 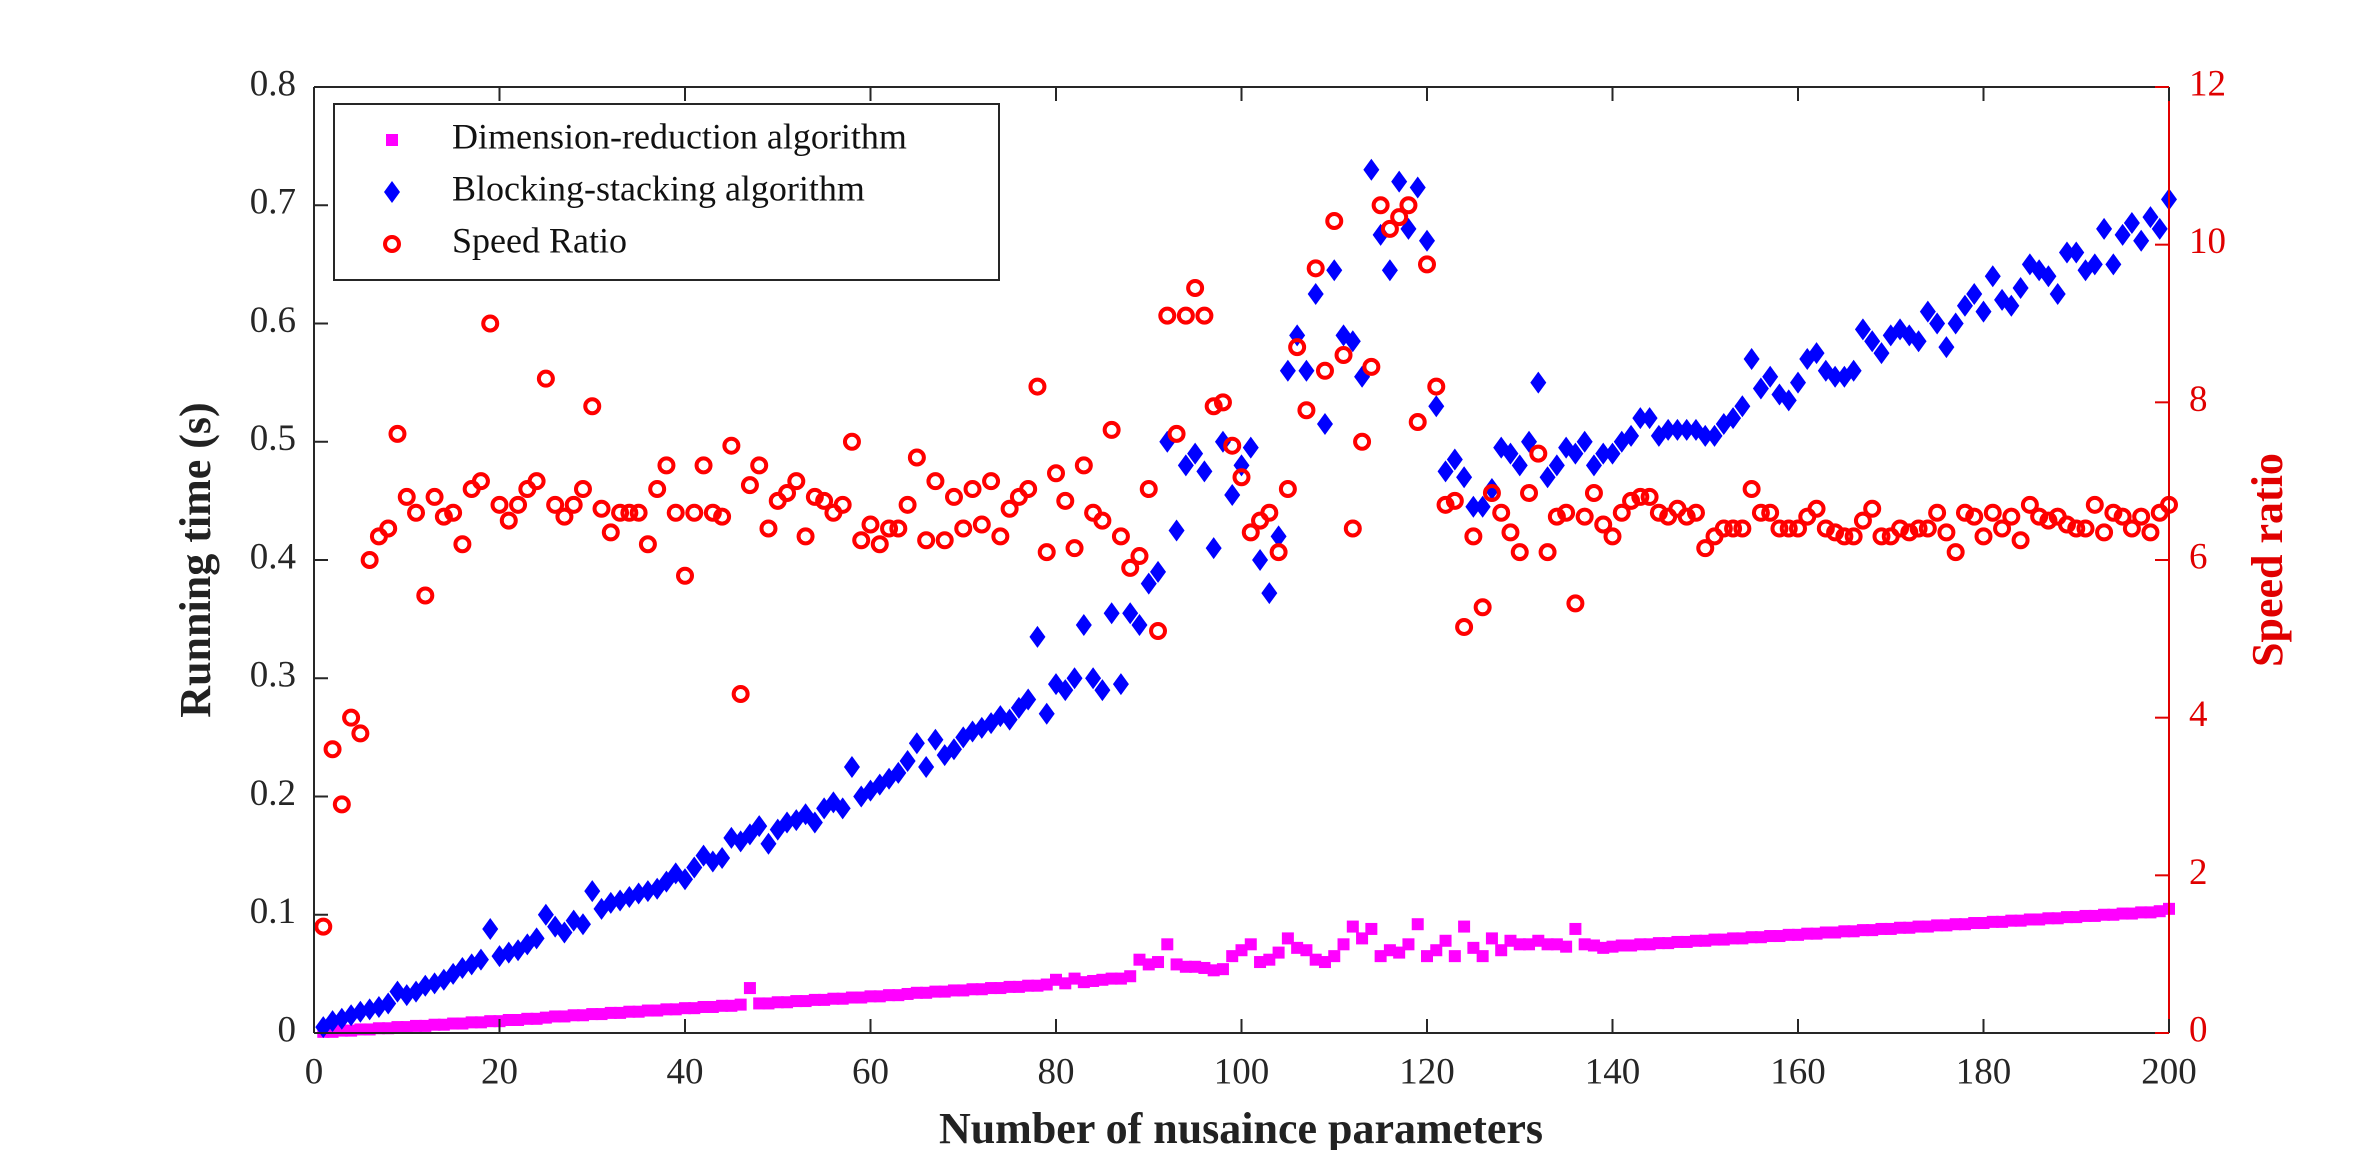 What do you see at coordinates (685, 1071) in the screenshot?
I see `x-tick-label: 40` at bounding box center [685, 1071].